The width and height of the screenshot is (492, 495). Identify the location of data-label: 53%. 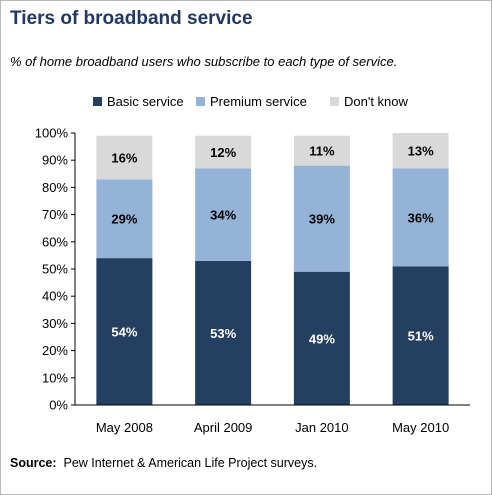
(223, 333).